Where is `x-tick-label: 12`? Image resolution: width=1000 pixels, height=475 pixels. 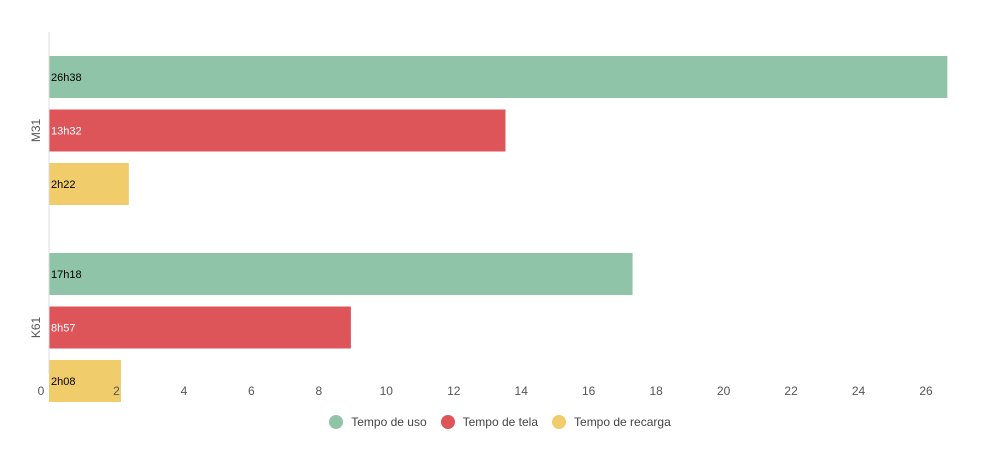 x-tick-label: 12 is located at coordinates (454, 391).